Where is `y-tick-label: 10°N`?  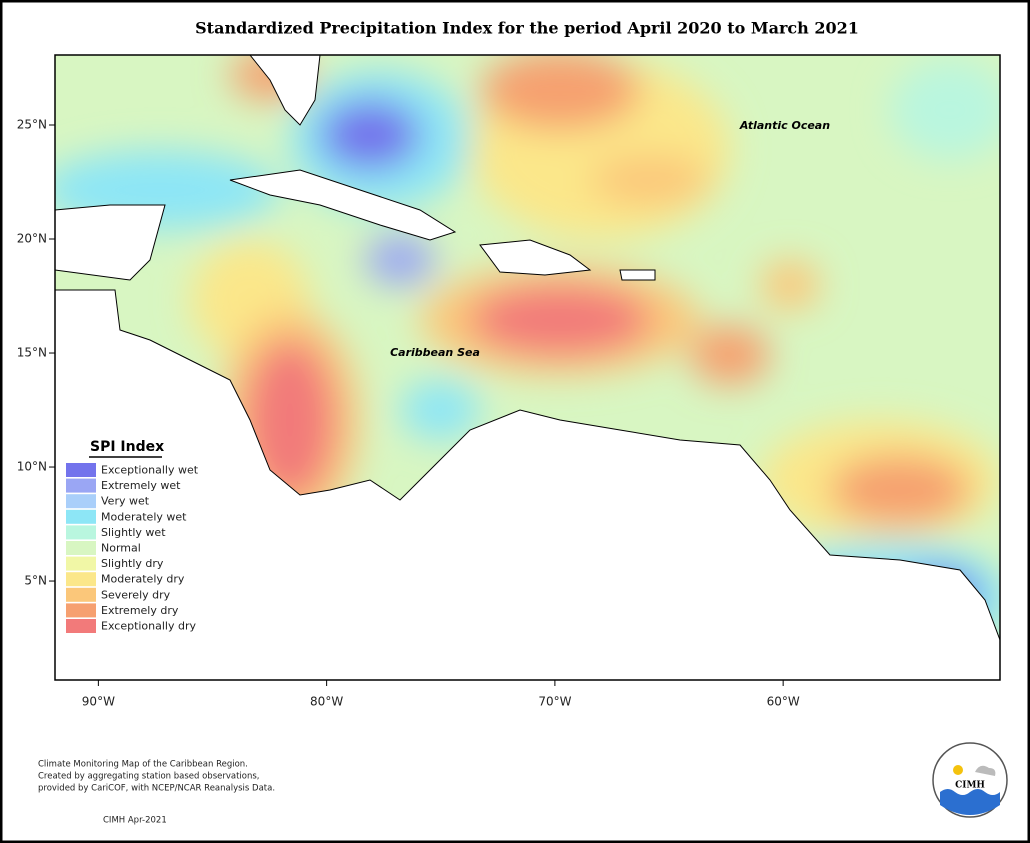
y-tick-label: 10°N is located at coordinates (32, 467).